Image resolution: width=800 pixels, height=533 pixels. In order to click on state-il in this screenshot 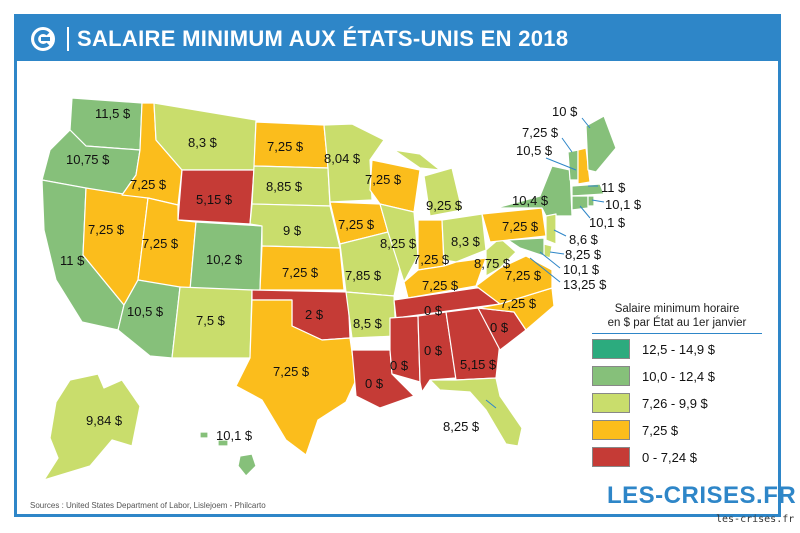, I will do `click(399, 243)`.